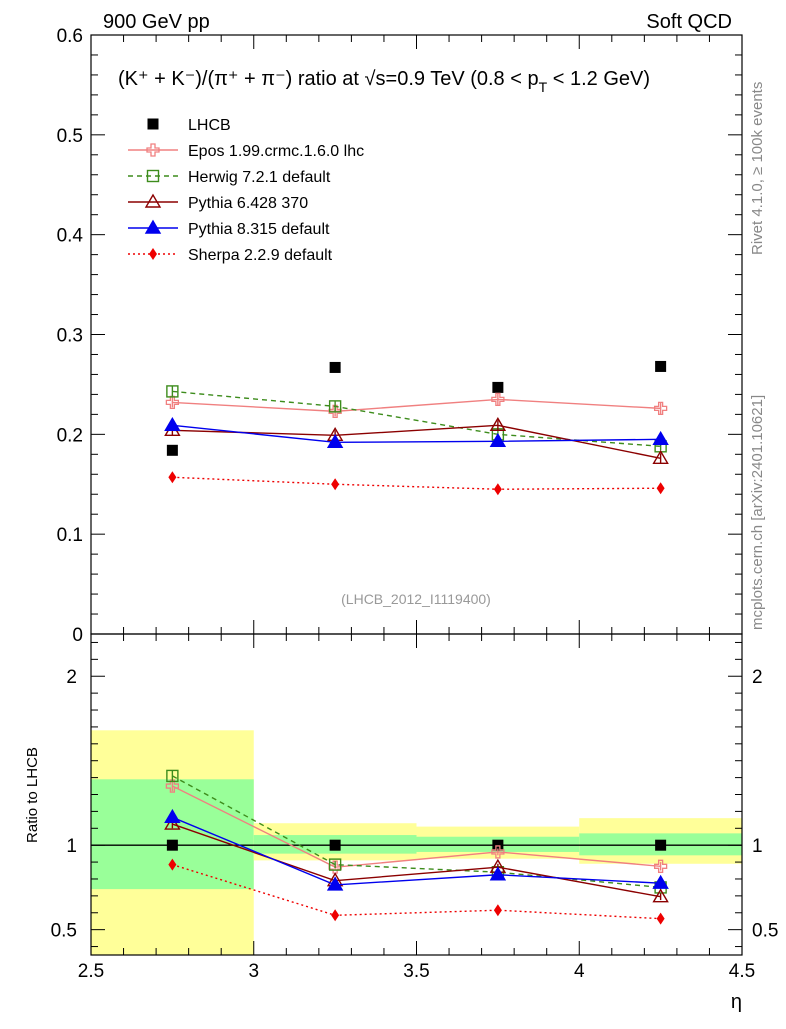  What do you see at coordinates (689, 22) in the screenshot?
I see `header-right-label: Soft QCD` at bounding box center [689, 22].